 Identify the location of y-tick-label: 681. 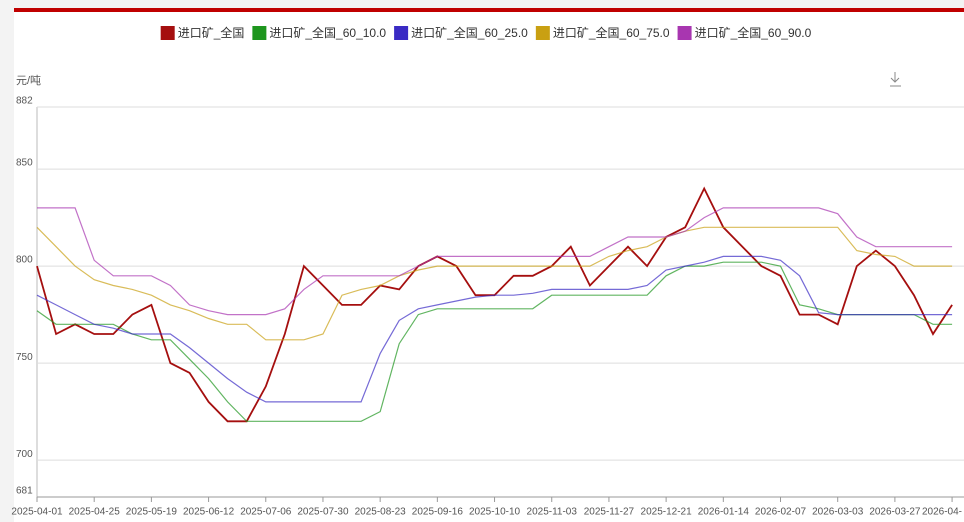
(24, 491).